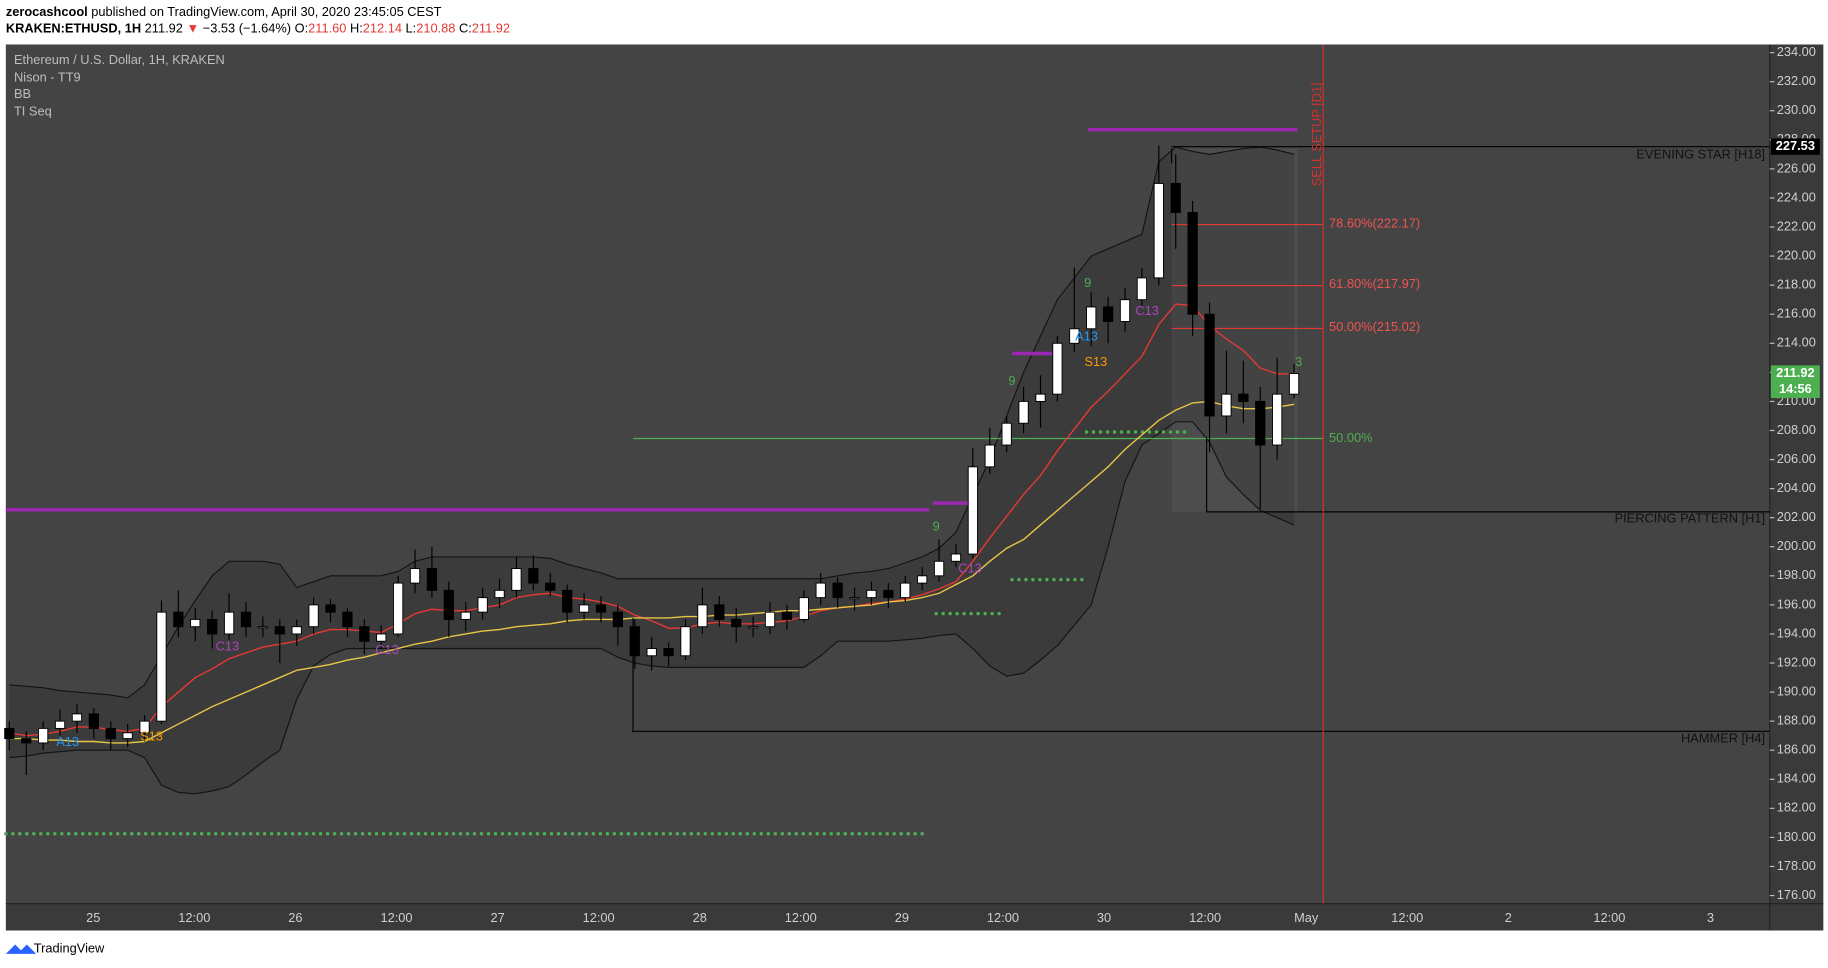 The width and height of the screenshot is (1828, 968). Describe the element at coordinates (1796, 894) in the screenshot. I see `y-tick-label: 176.00` at that location.